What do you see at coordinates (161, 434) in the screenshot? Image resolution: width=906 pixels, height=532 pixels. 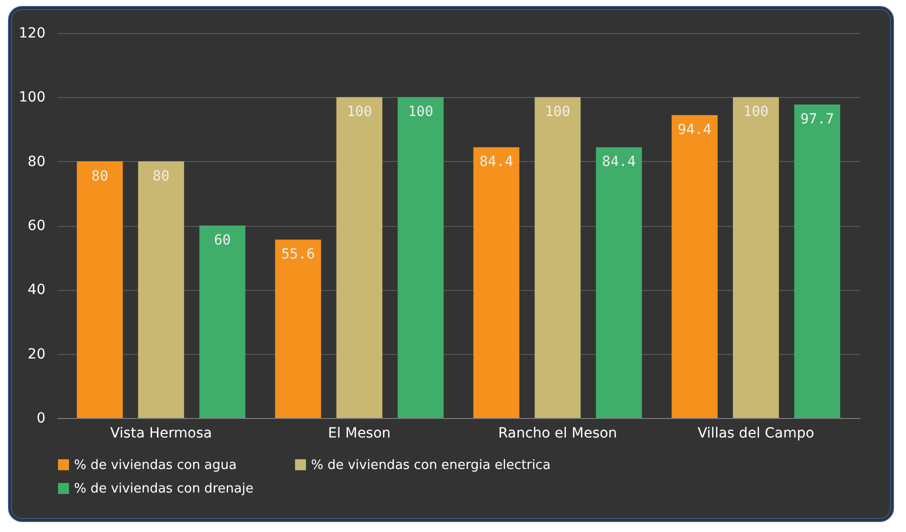 I see `x-tick-label: Vista Hermosa` at bounding box center [161, 434].